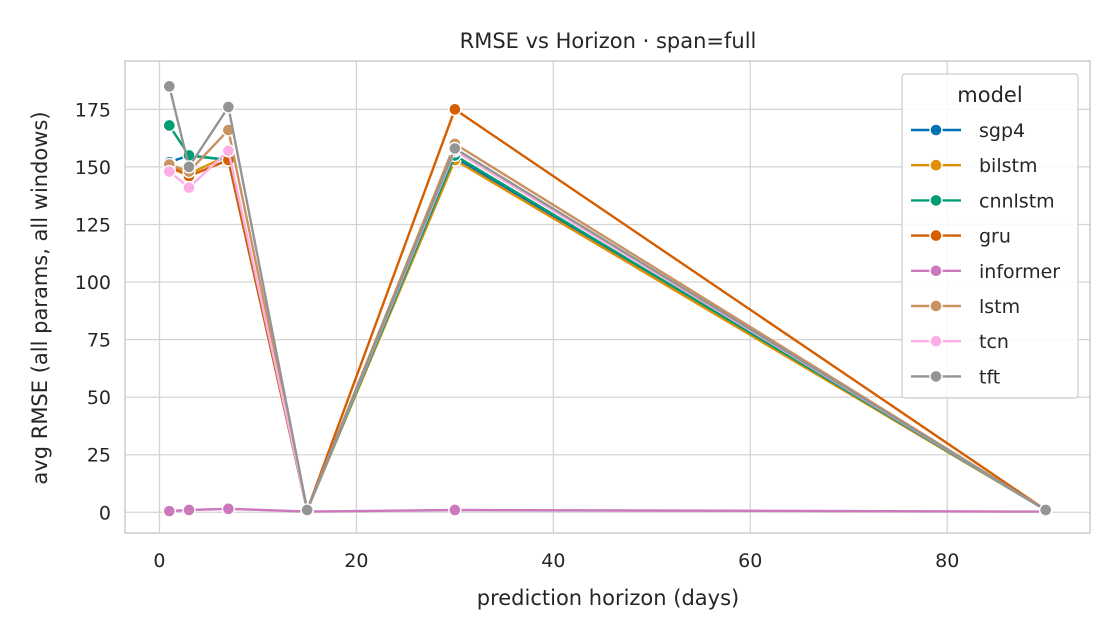 The width and height of the screenshot is (1120, 640). I want to click on legend-label: informer, so click(1019, 272).